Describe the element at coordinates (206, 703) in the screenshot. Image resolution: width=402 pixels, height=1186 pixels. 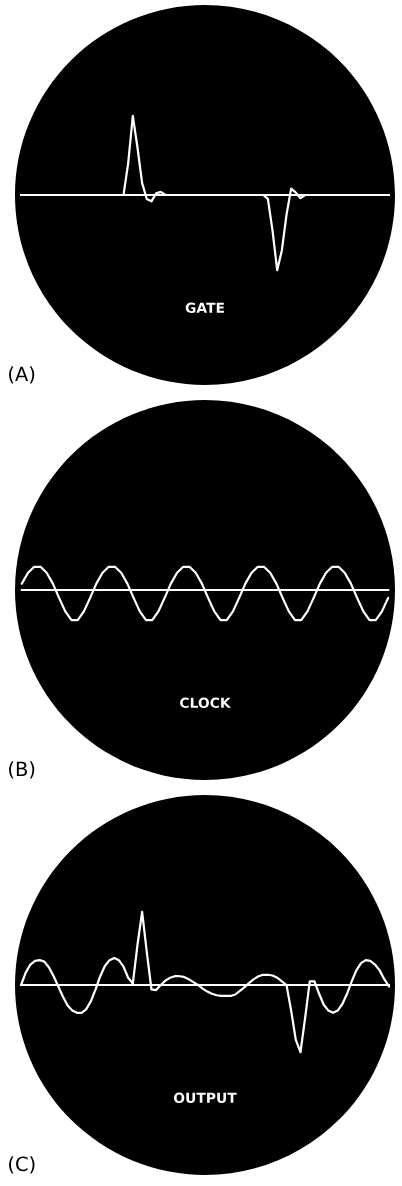
I see `text: CLOCK` at that location.